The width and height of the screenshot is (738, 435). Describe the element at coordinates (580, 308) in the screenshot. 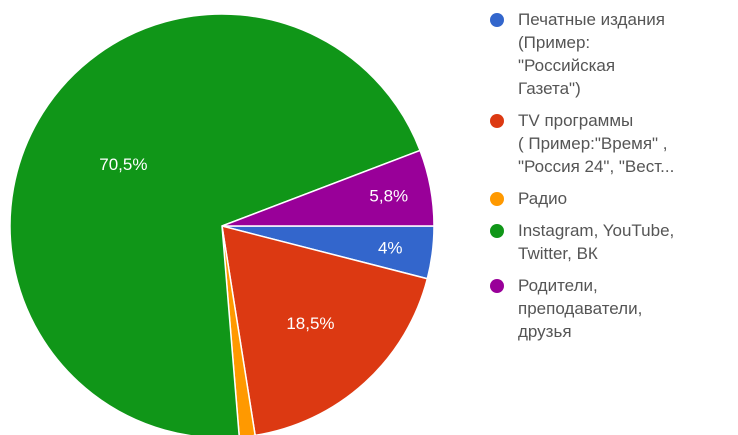

I see `legend-label-people: Родители, преподаватели, друзья` at that location.